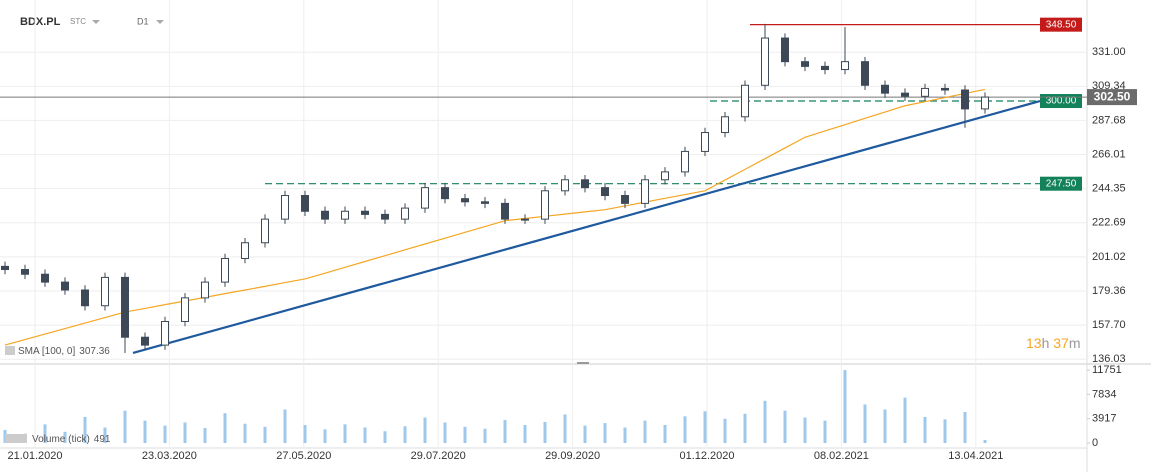 The height and width of the screenshot is (472, 1151). What do you see at coordinates (143, 21) in the screenshot?
I see `timeframe: D1` at bounding box center [143, 21].